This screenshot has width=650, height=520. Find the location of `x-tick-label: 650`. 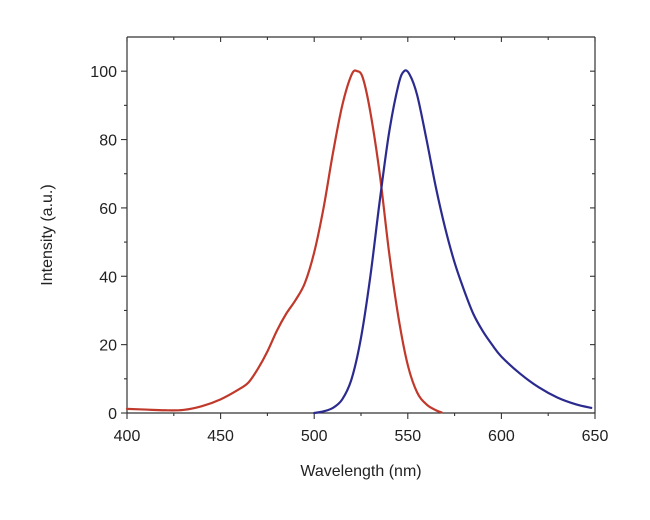

x-tick-label: 650 is located at coordinates (595, 436).